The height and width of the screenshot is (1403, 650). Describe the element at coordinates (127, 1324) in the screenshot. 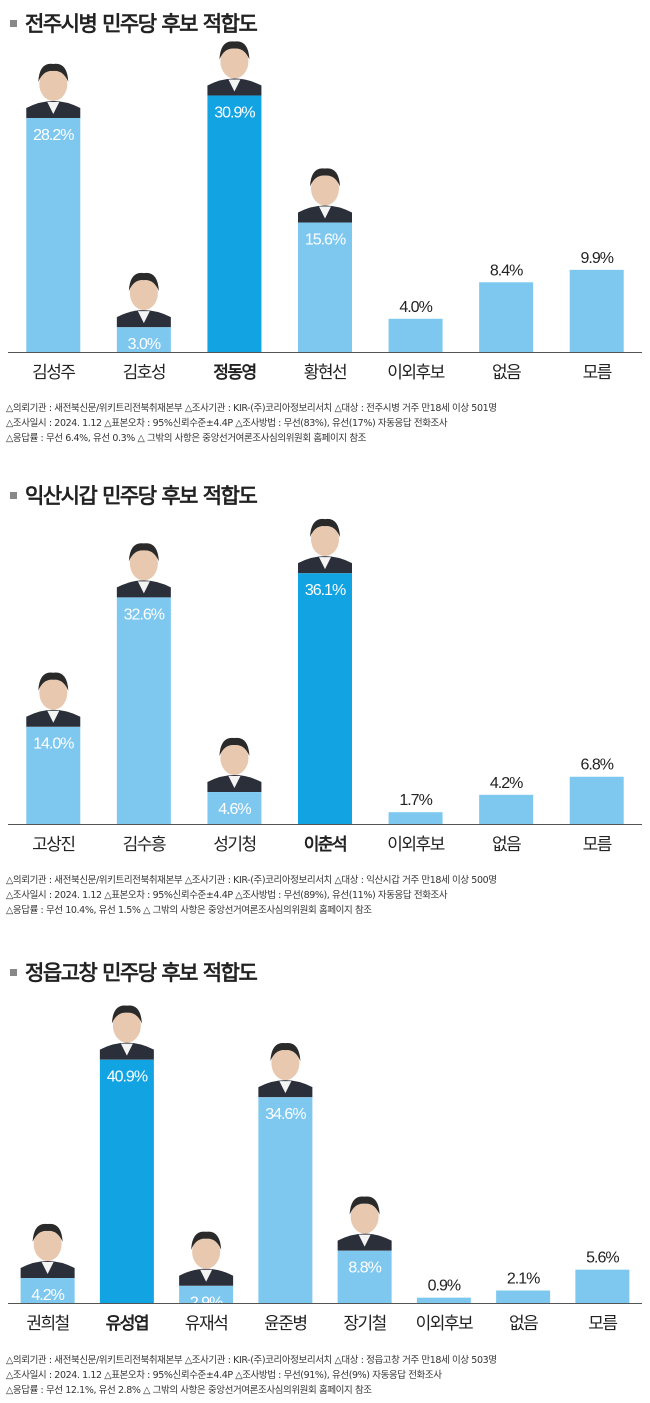

I see `category-label: 유성엽` at that location.